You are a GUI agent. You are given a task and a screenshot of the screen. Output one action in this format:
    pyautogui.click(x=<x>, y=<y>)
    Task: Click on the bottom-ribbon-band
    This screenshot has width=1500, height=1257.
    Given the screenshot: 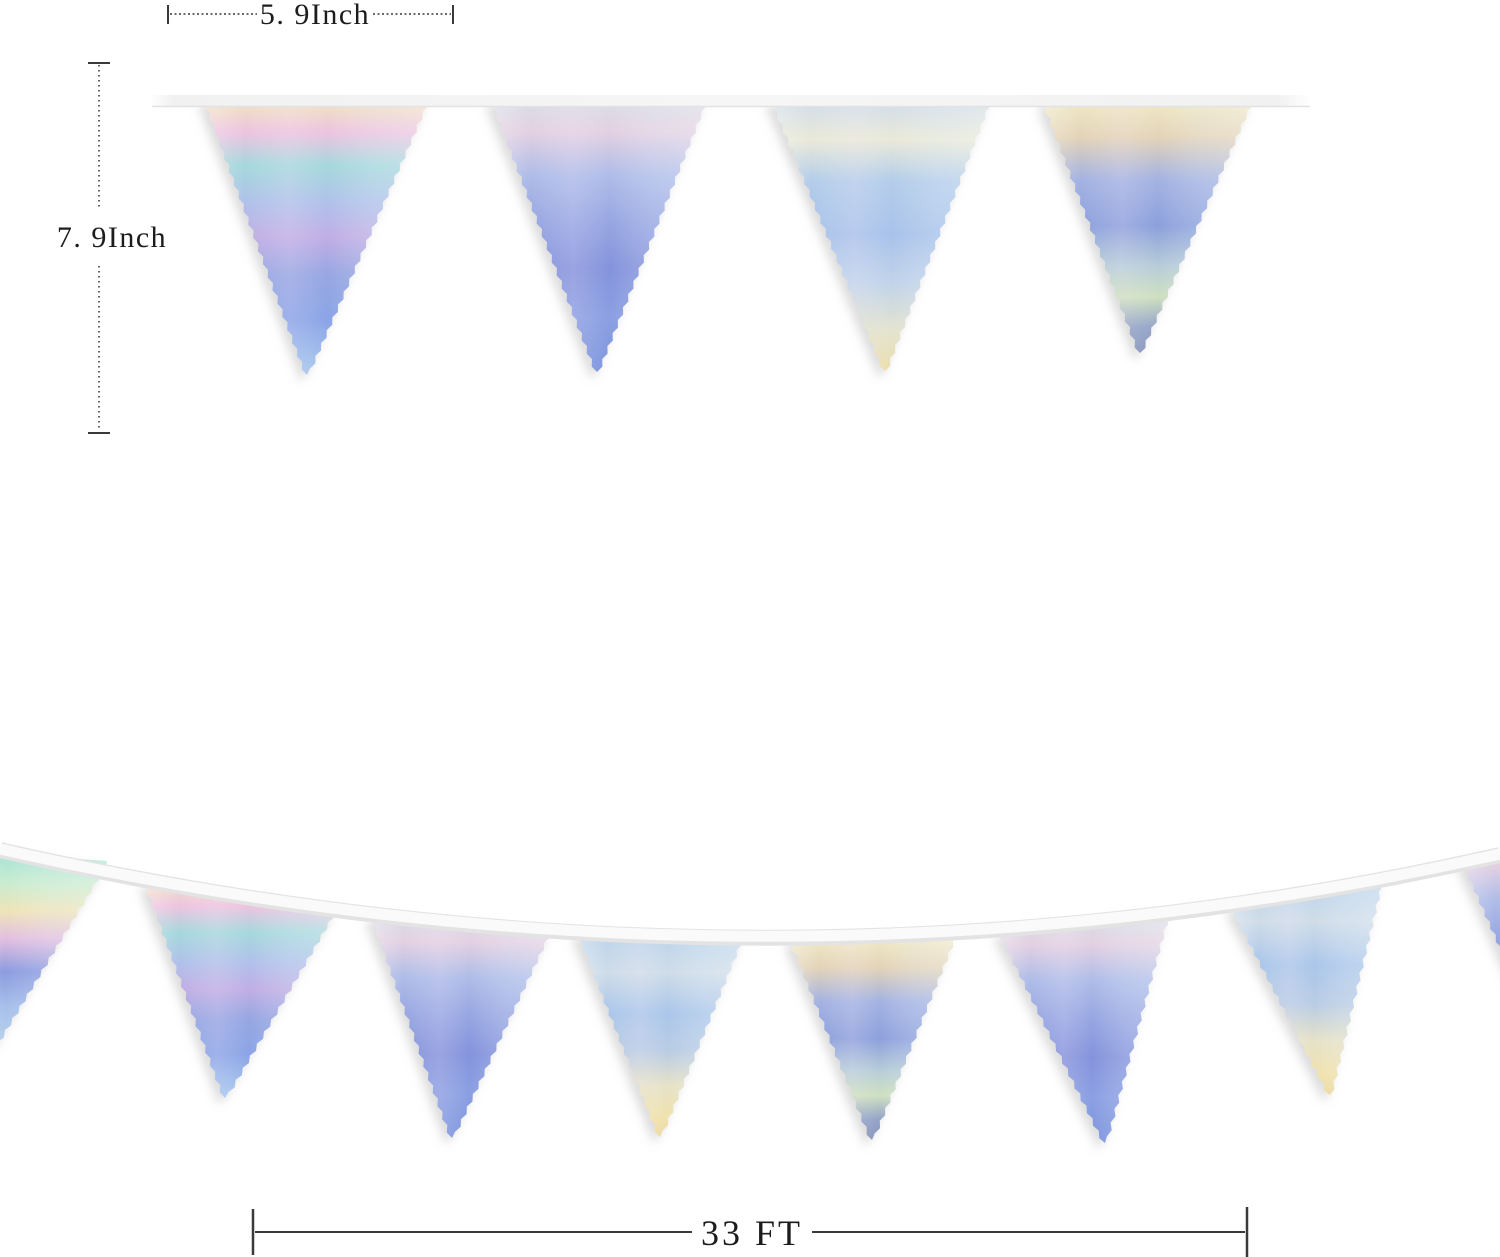 What is the action you would take?
    pyautogui.click(x=750, y=892)
    